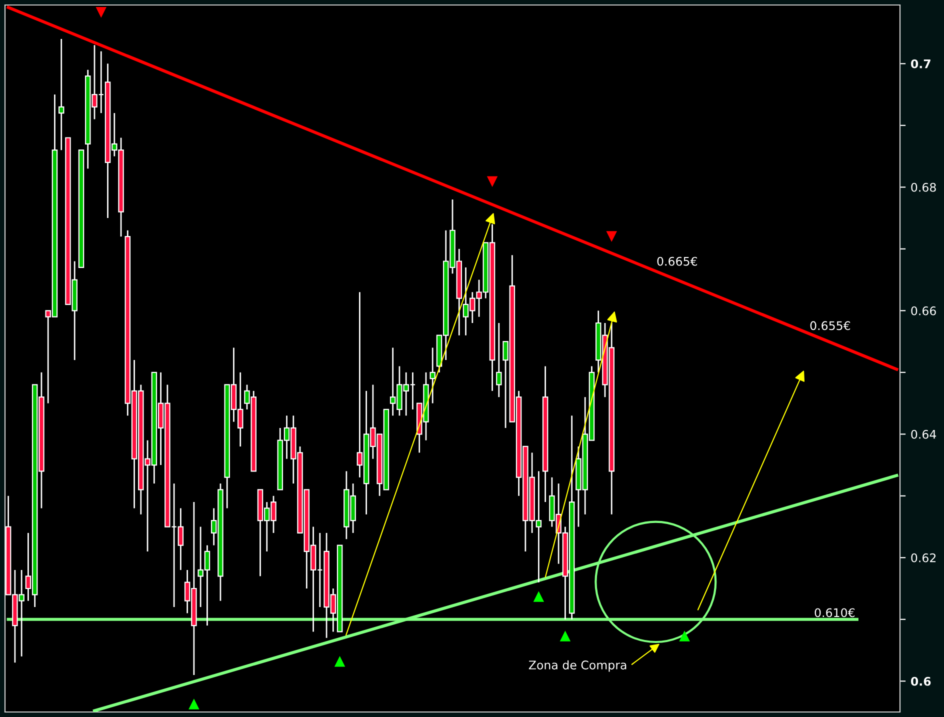  What do you see at coordinates (920, 63) in the screenshot?
I see `y-tick-label: 0.7` at bounding box center [920, 63].